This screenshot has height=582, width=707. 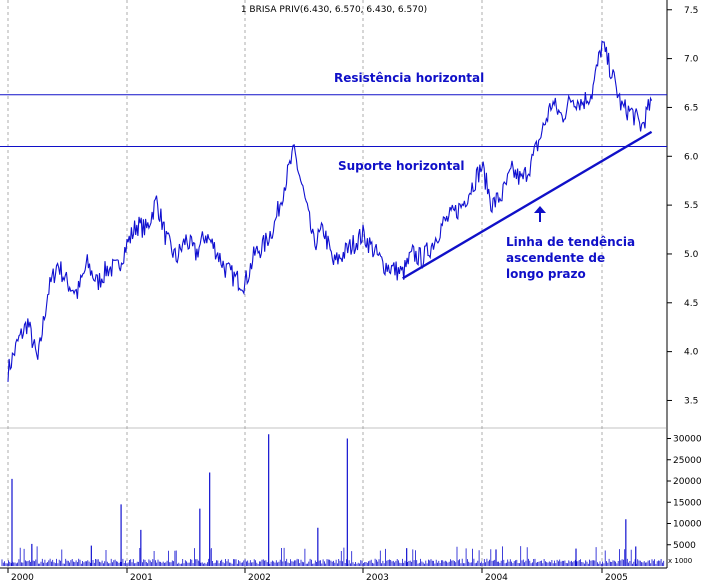 I want to click on price-axis-ticks: 3.5 4.0 4.5 5.0 5.5 6.0 6.5 7.0 7.5, so click(x=683, y=206).